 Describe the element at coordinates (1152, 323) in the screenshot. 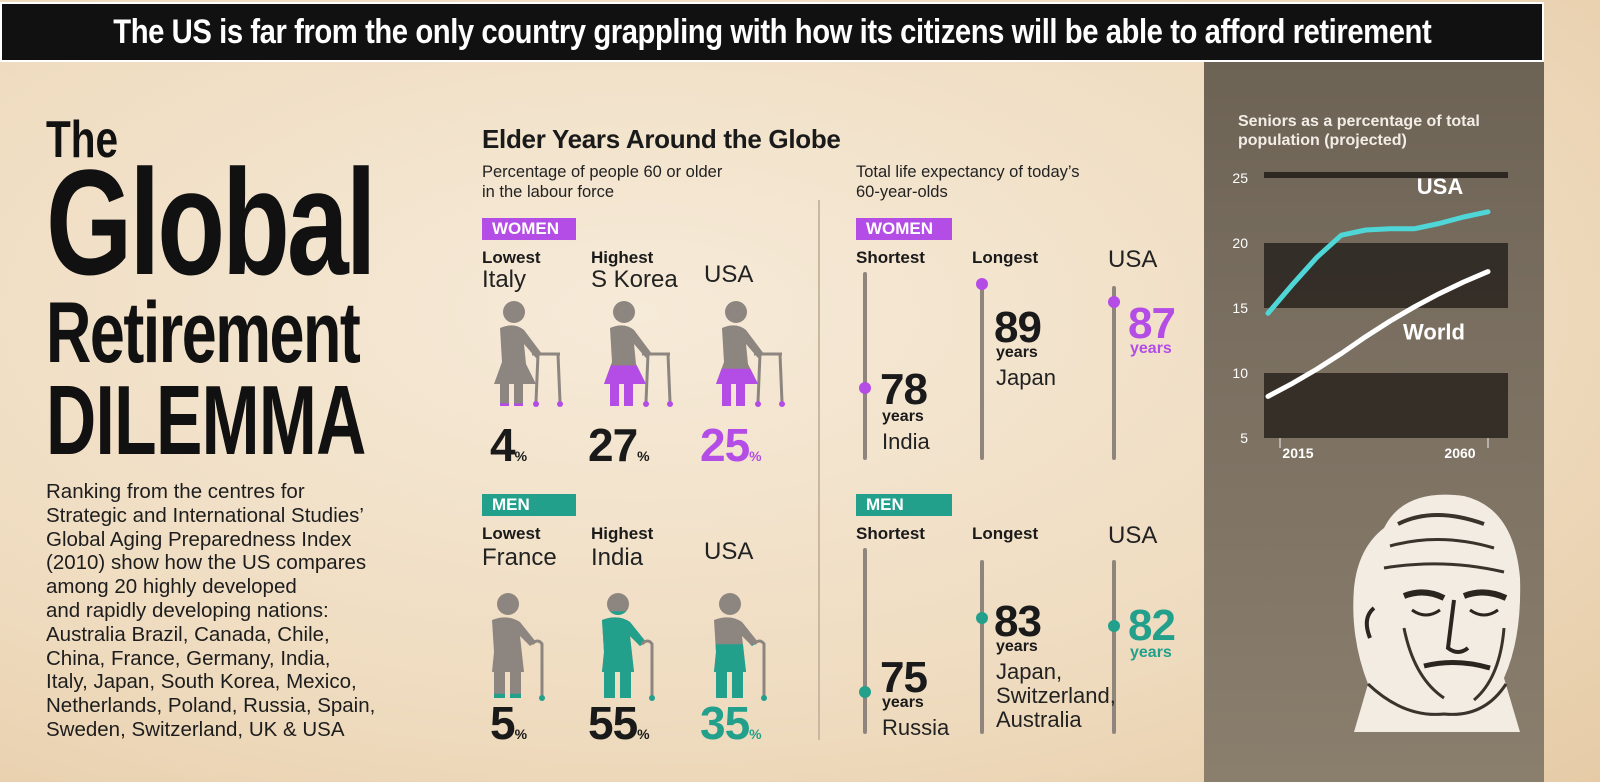

I see `life-women-usa-value: 87` at that location.